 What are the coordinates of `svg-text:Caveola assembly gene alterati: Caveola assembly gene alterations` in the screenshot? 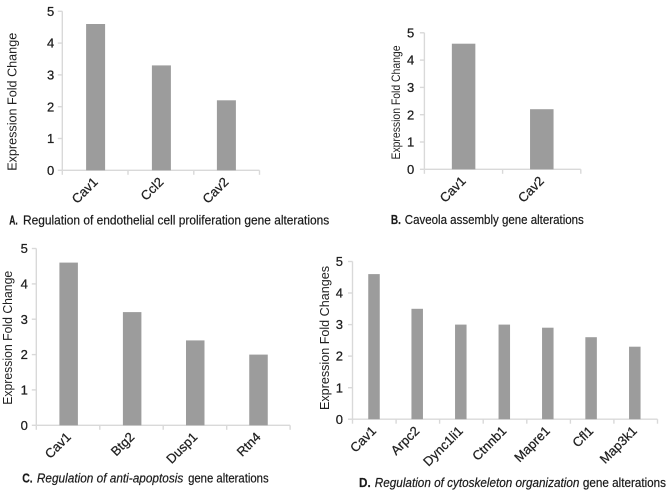 It's located at (494, 220).